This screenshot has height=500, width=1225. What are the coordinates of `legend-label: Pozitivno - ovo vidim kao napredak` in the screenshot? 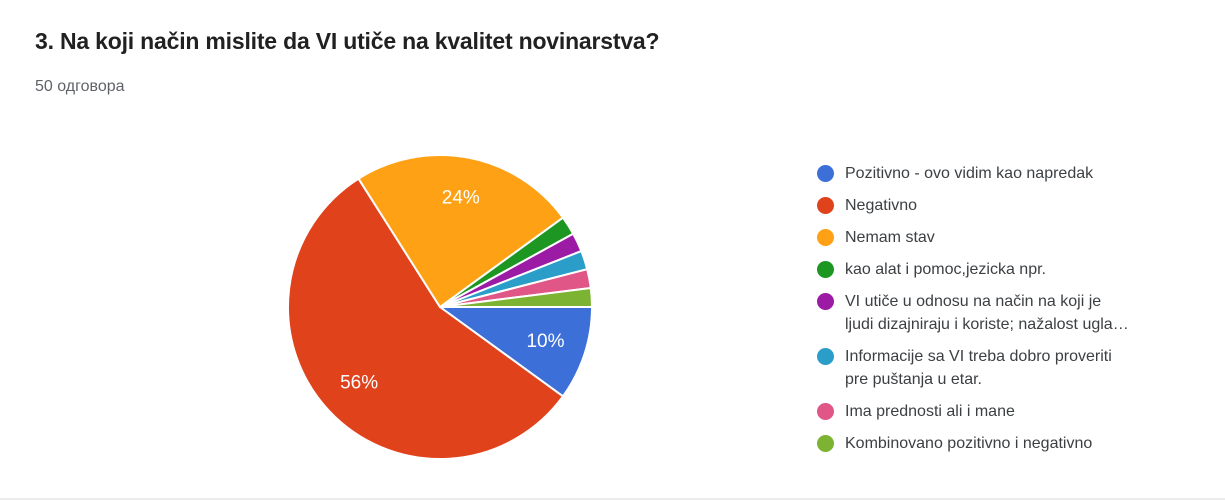 It's located at (969, 173).